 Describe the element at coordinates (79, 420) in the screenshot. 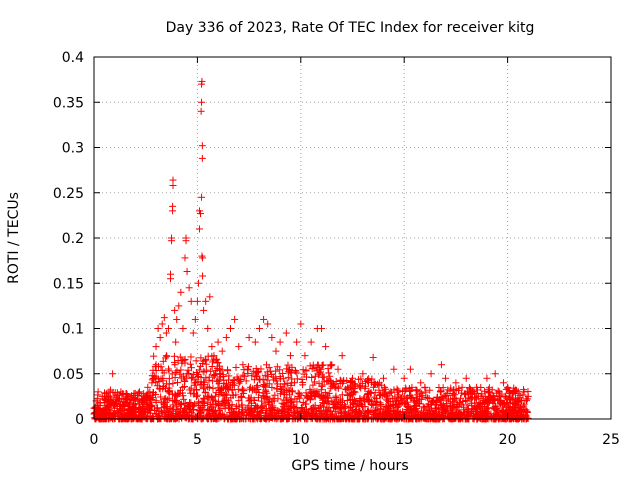

I see `y-tick-label: 0` at that location.